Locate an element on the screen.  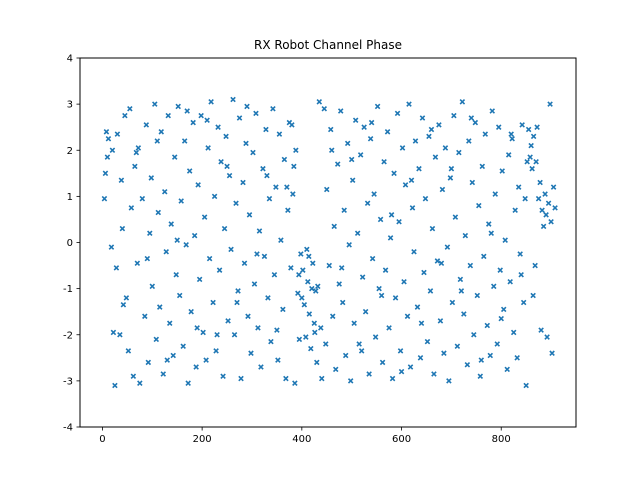
y-tick-label: 3 is located at coordinates (70, 105).